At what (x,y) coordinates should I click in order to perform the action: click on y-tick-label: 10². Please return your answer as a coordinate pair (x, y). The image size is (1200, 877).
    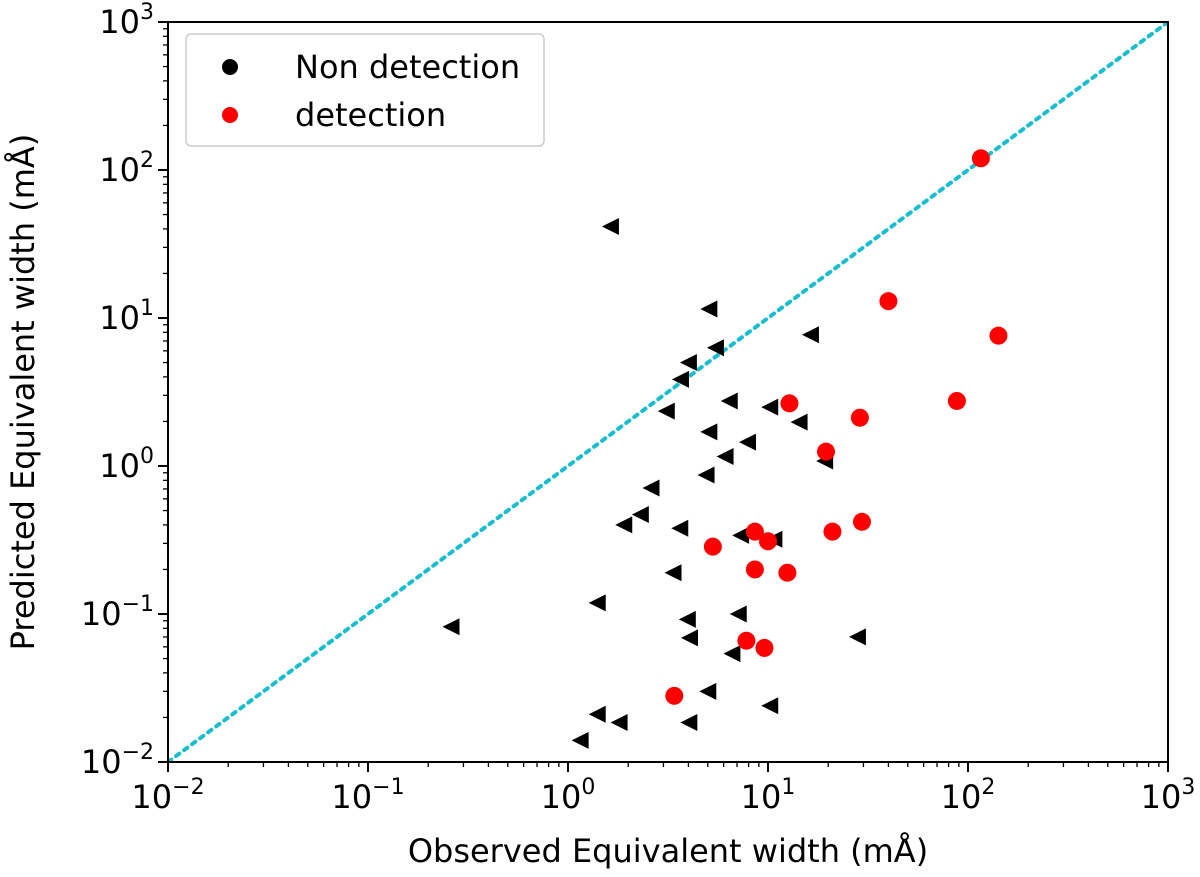
    Looking at the image, I should click on (126, 168).